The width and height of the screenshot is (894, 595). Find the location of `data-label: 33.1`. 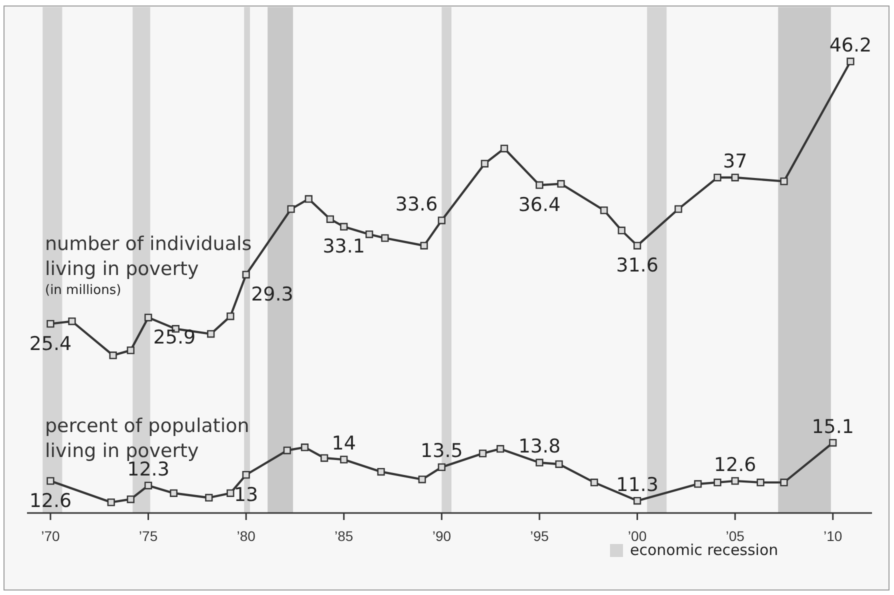

data-label: 33.1 is located at coordinates (344, 247).